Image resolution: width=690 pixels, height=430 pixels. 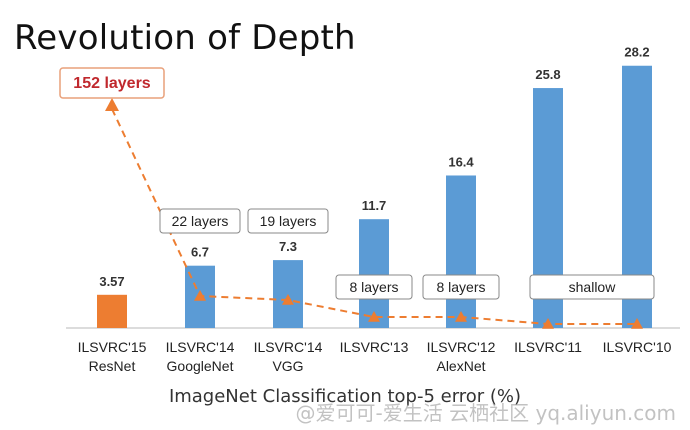 I want to click on category-label-2-1: VGG, so click(x=287, y=366).